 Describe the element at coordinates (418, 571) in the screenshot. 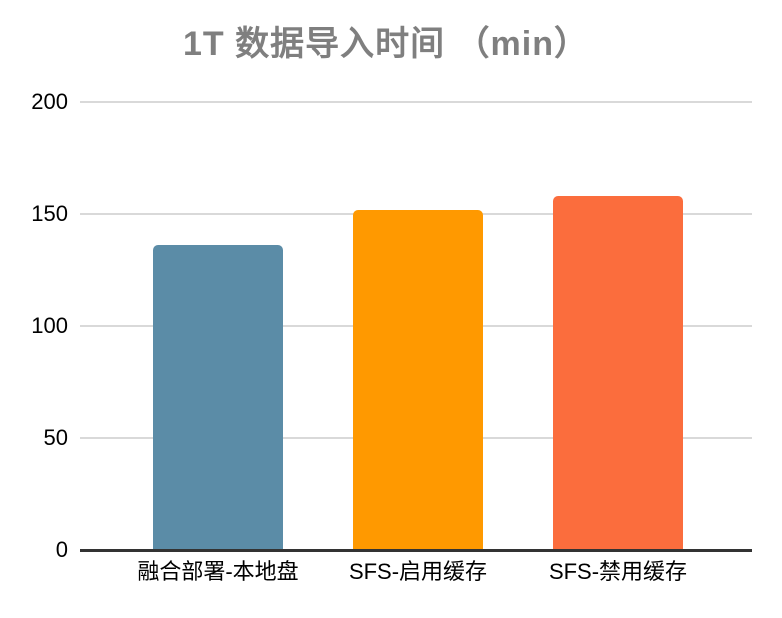

I see `x-axis-category-label: SFS-启用缓存` at that location.